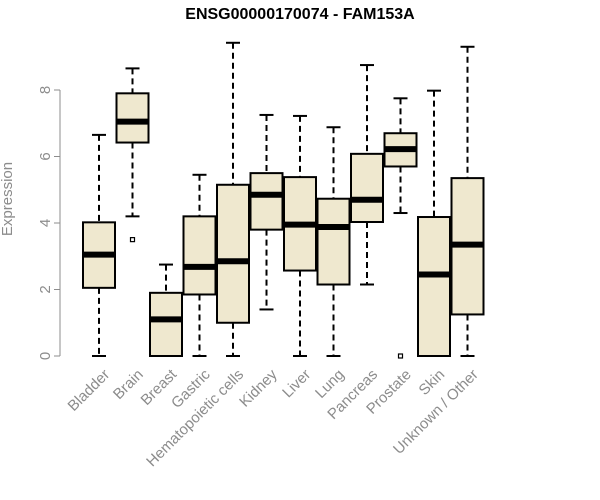 This screenshot has width=600, height=500. I want to click on box-skin, so click(434, 223).